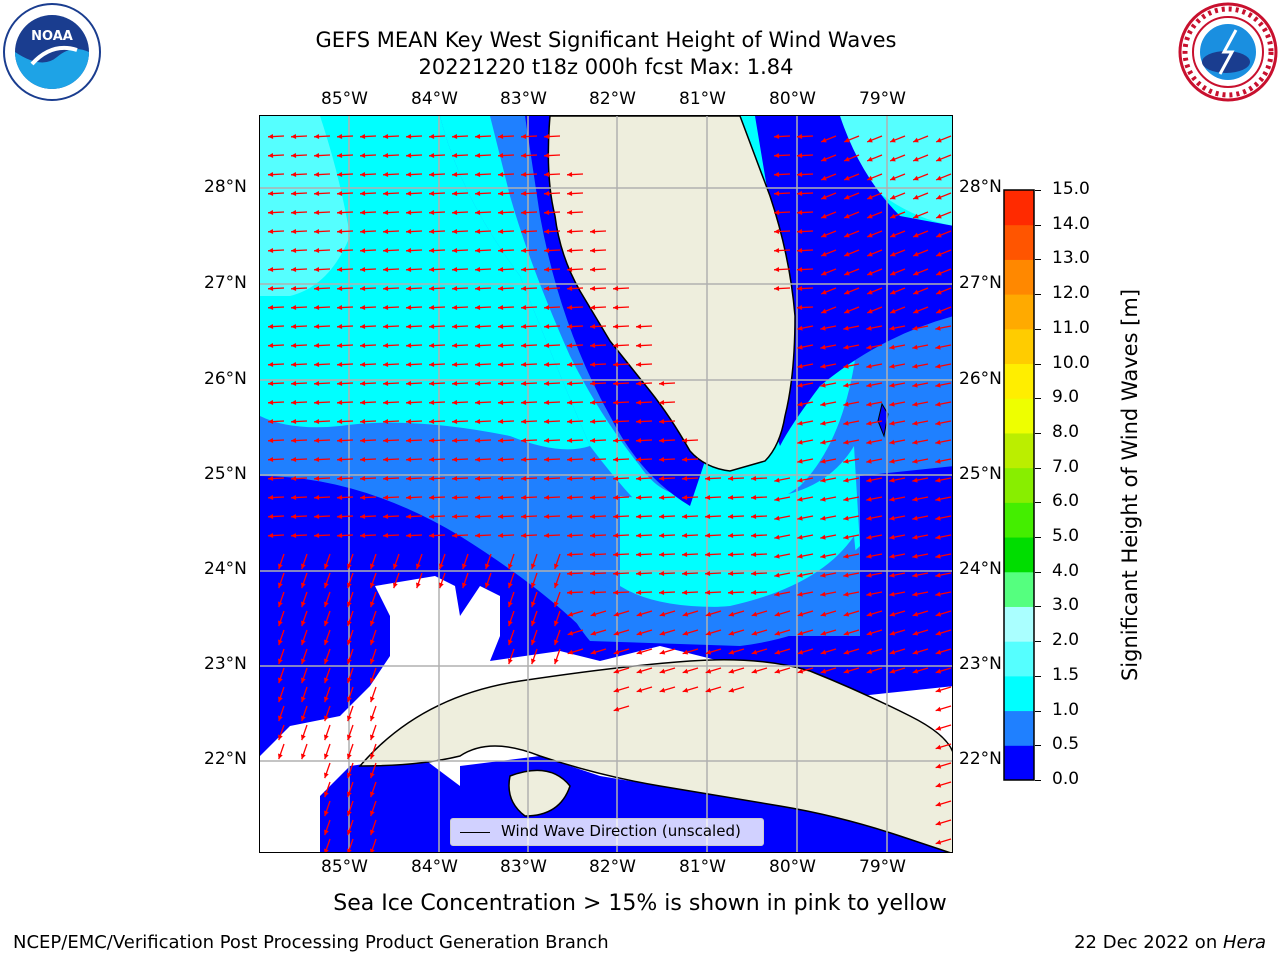  What do you see at coordinates (523, 99) in the screenshot?
I see `lon-tick-top: 83°W` at bounding box center [523, 99].